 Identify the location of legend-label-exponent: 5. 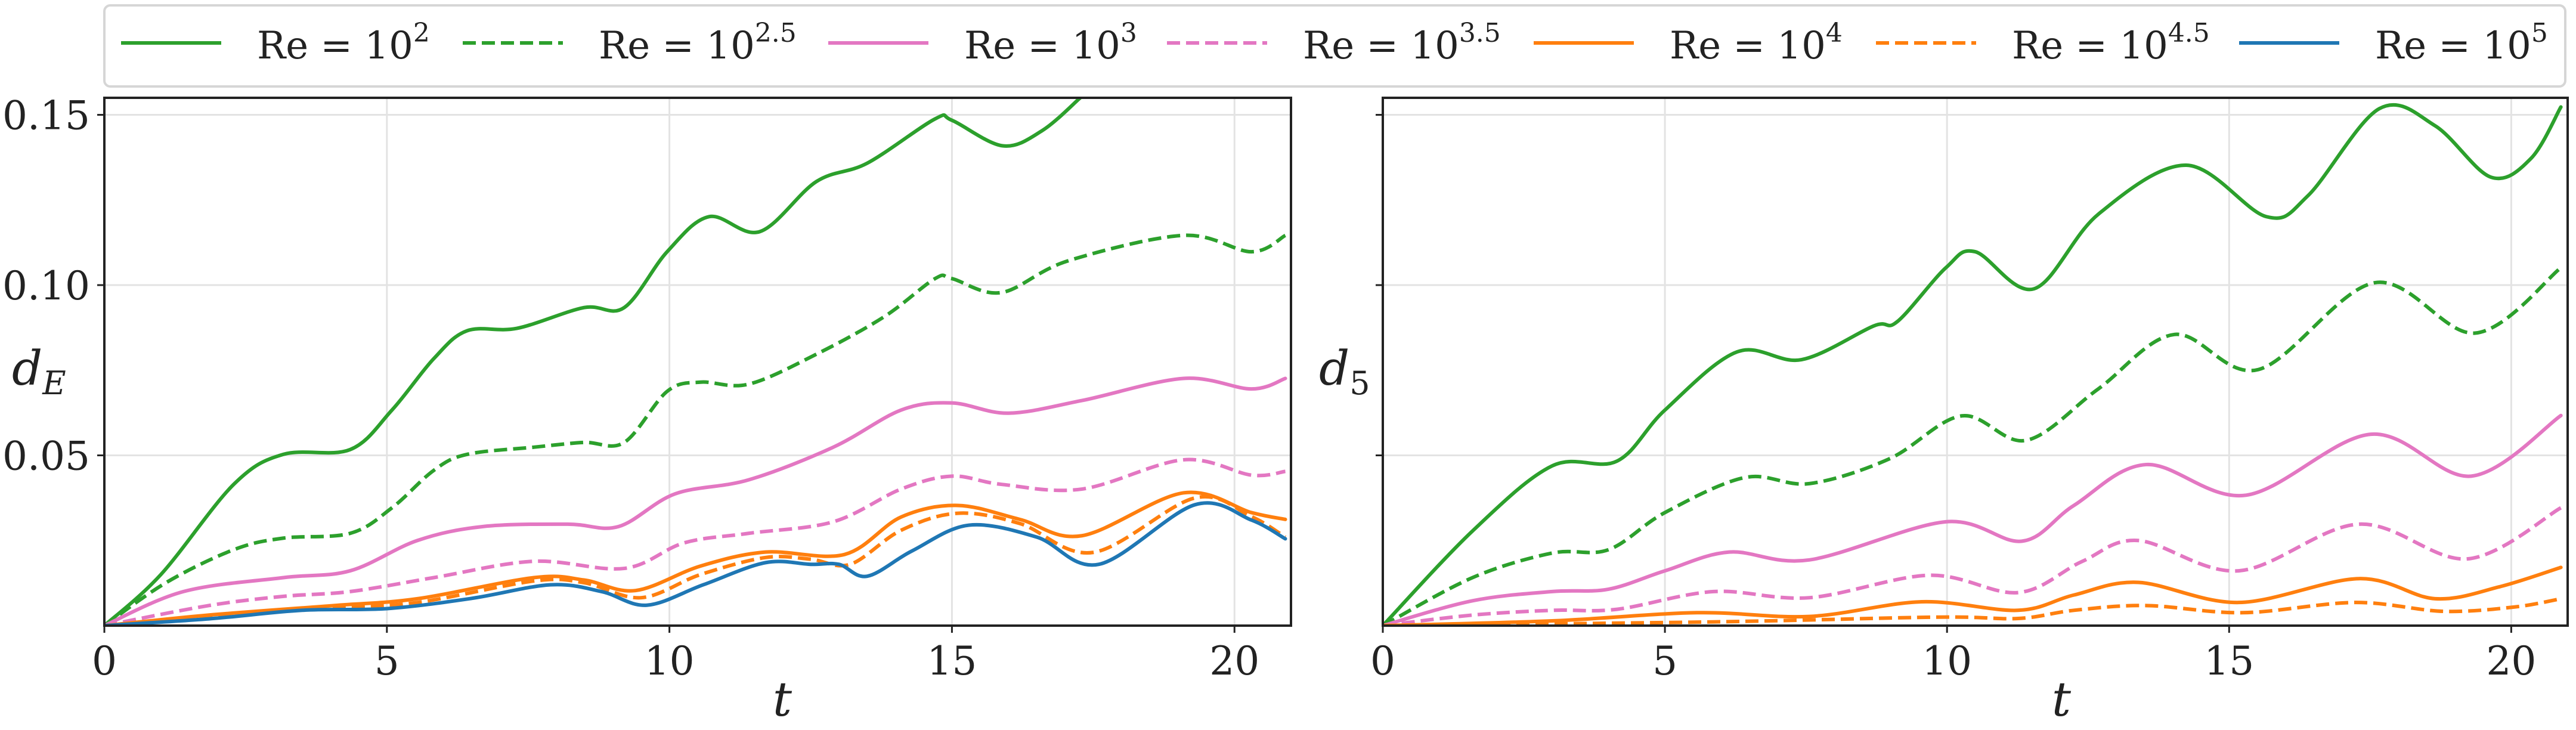
(2539, 33).